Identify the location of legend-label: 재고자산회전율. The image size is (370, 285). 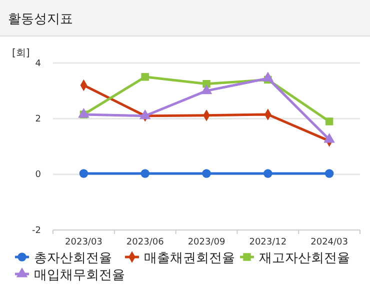
(304, 258).